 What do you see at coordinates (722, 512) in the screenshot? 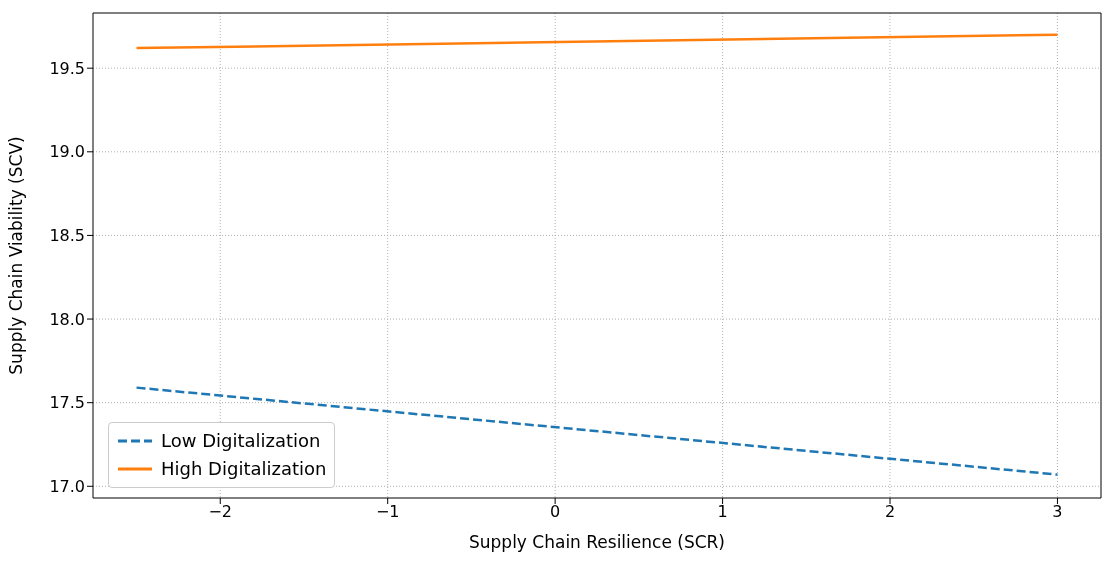
I see `x-tick-label: 1` at bounding box center [722, 512].